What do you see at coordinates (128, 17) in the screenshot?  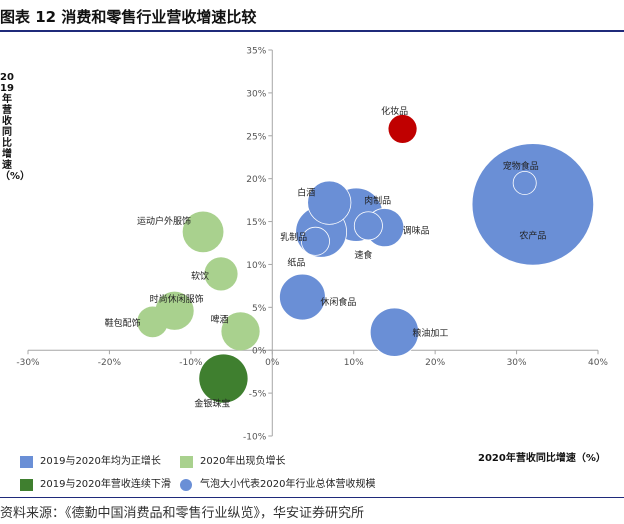 I see `chart-title: 图表 12 消费和零售行业营收增速比较` at bounding box center [128, 17].